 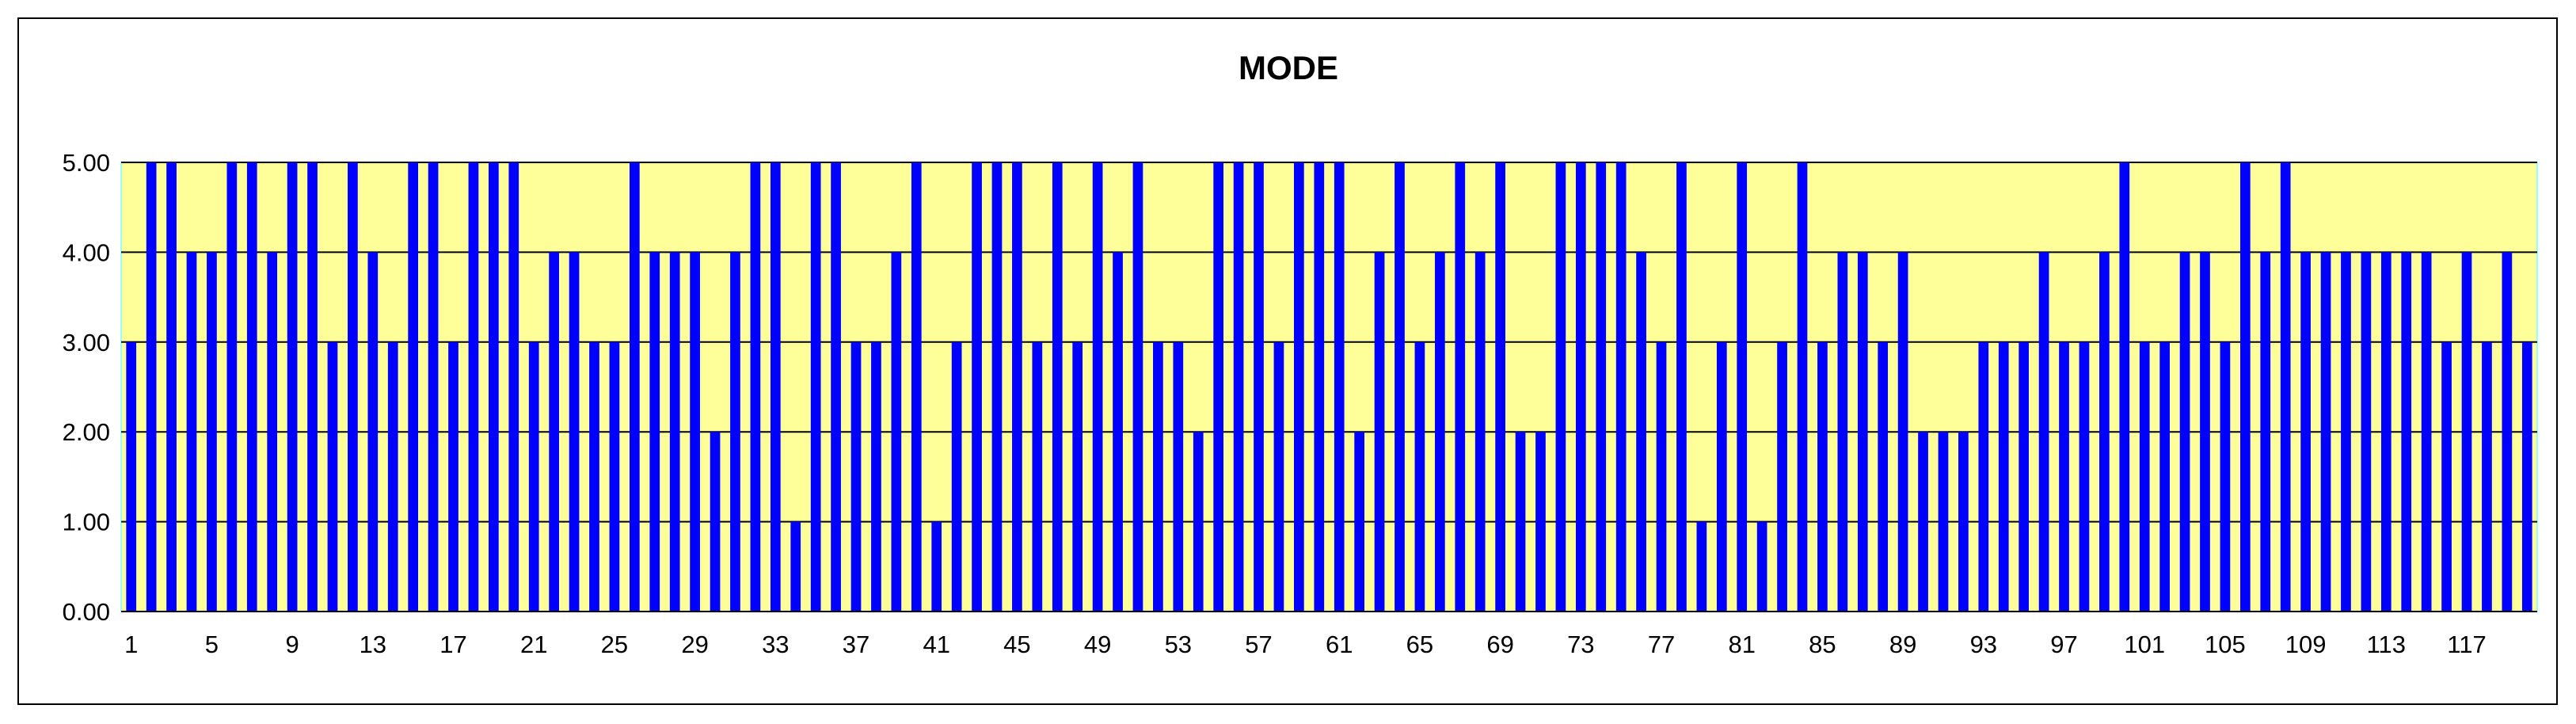 What do you see at coordinates (373, 644) in the screenshot?
I see `x-tick-label: 13` at bounding box center [373, 644].